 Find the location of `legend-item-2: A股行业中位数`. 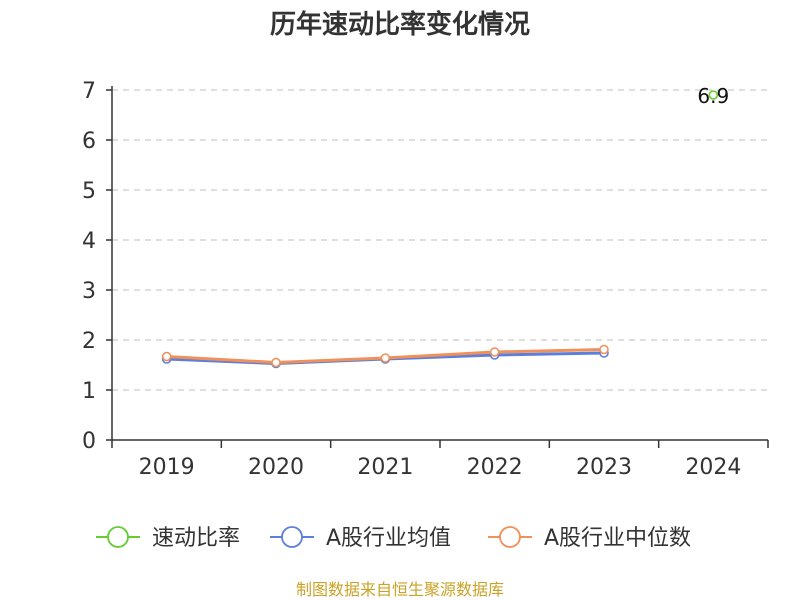

legend-item-2: A股行业中位数 is located at coordinates (589, 538).